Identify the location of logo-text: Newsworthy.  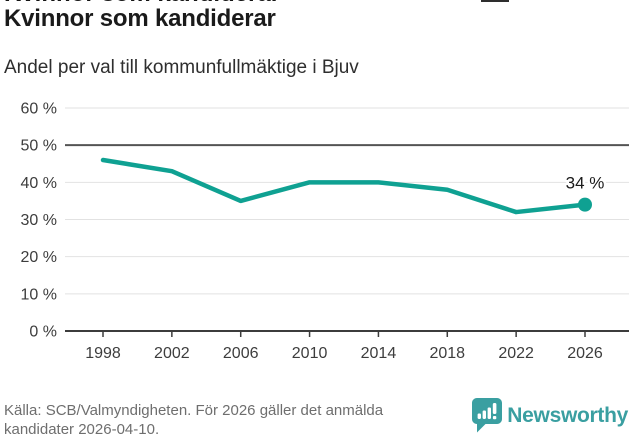
(567, 415).